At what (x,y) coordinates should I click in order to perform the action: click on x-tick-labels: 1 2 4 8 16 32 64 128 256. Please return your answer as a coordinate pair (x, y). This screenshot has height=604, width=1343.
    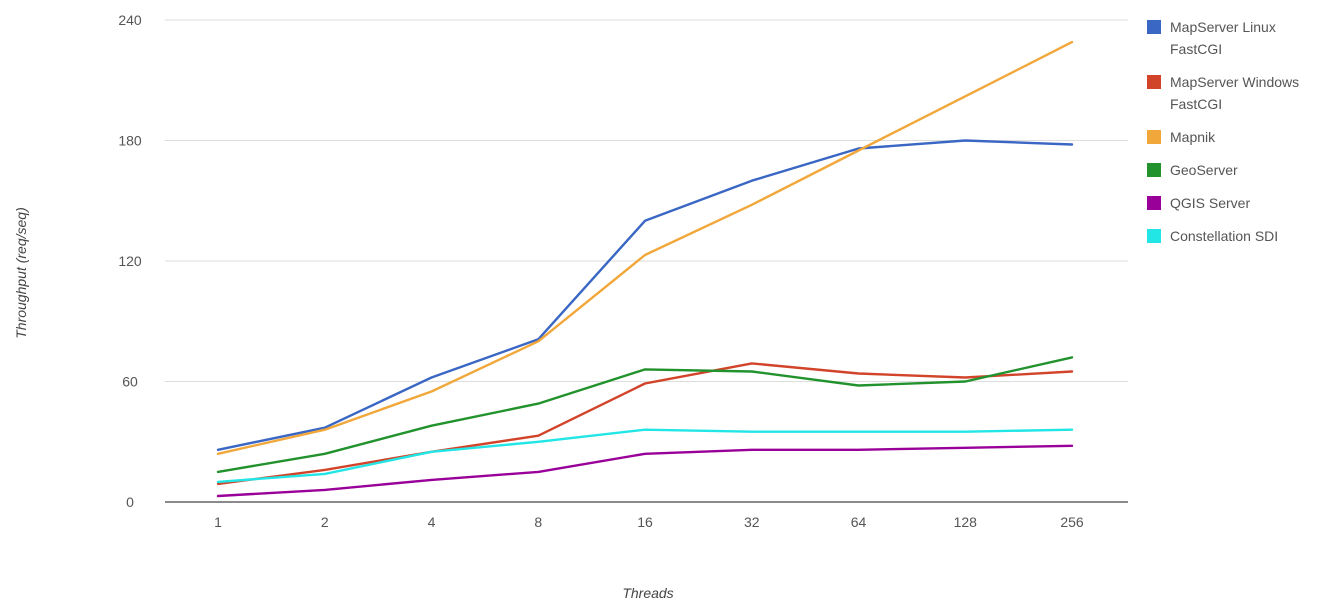
    Looking at the image, I should click on (649, 522).